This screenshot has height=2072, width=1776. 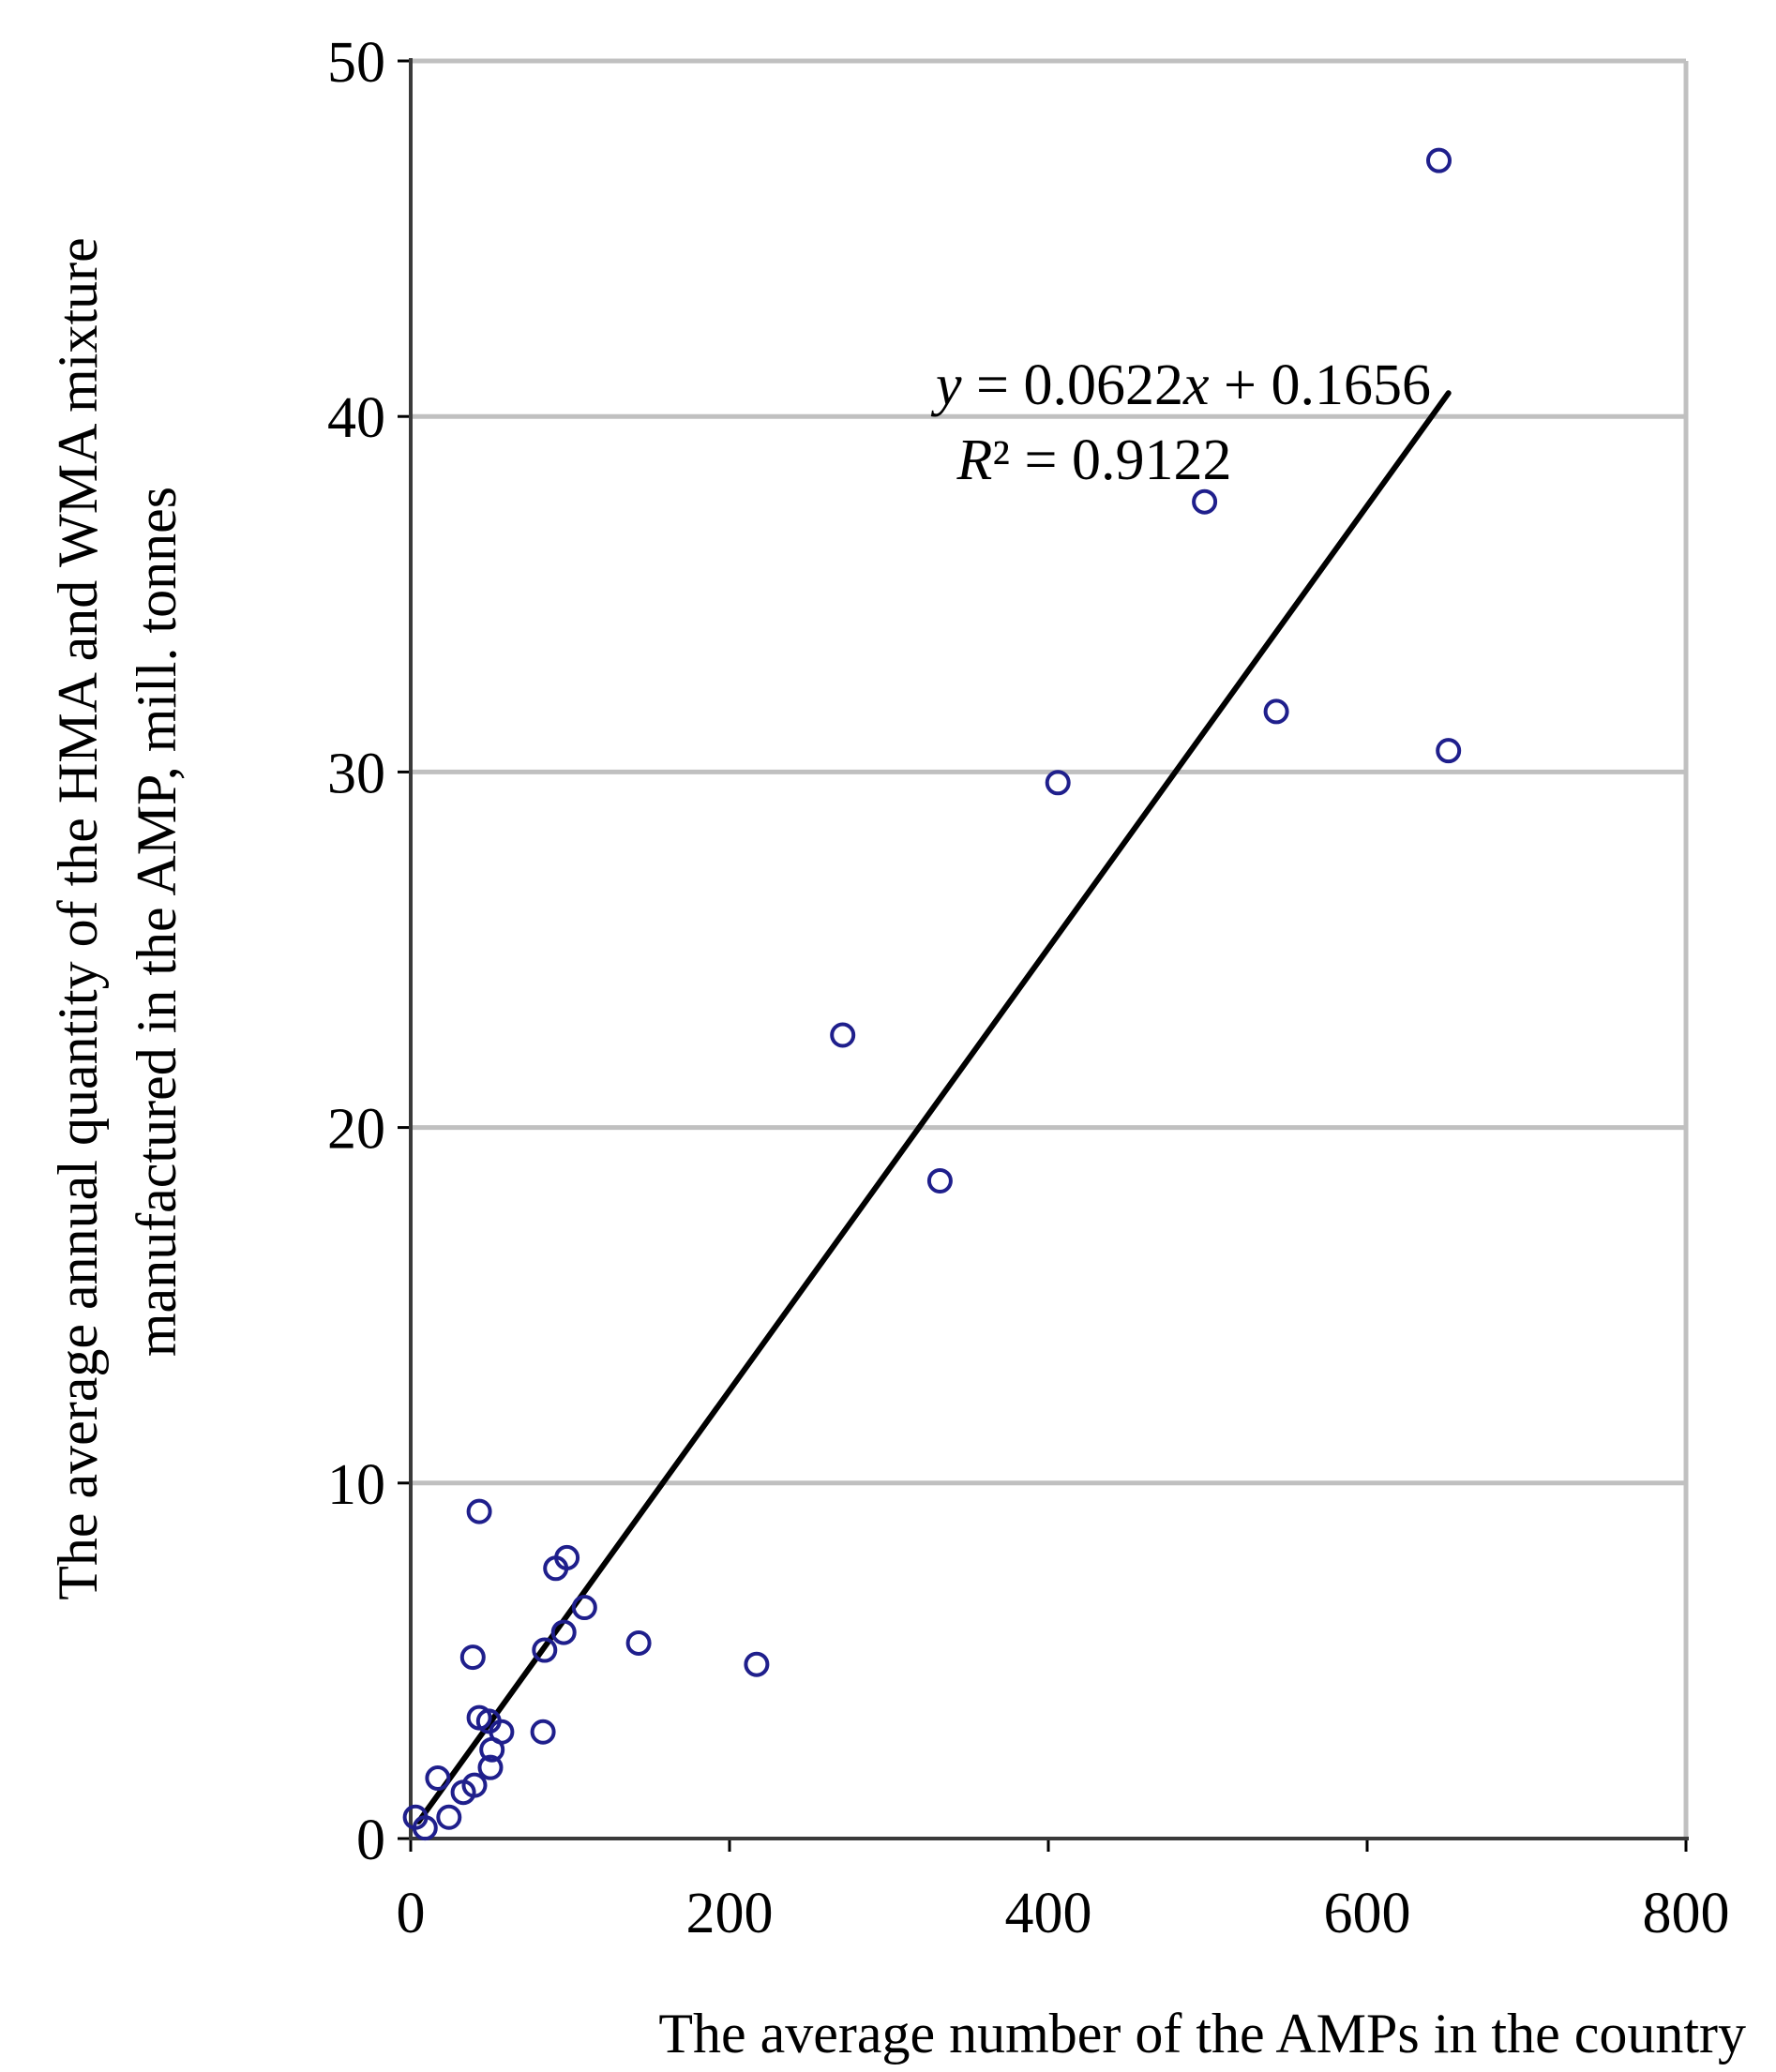 I want to click on y-tick-label-50: 50, so click(x=356, y=63).